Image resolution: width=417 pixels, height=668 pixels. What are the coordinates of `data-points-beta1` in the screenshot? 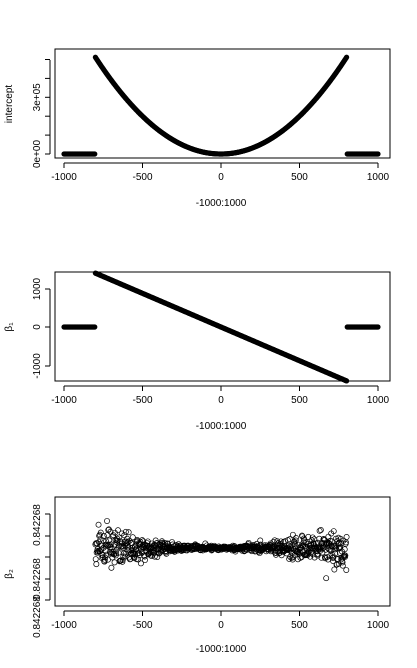 It's located at (221, 327).